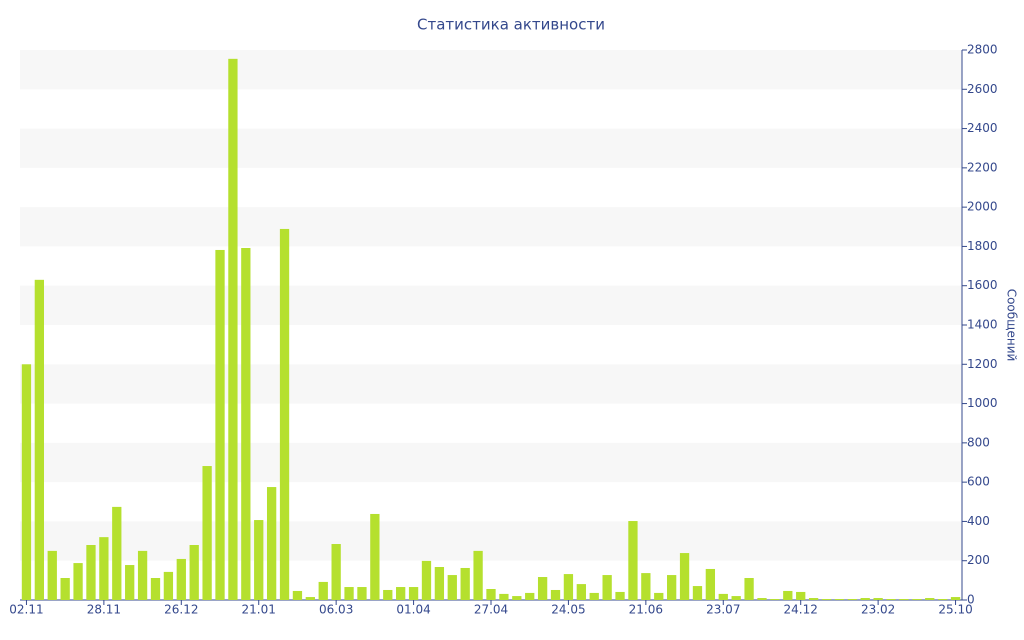  I want to click on y-tick-label: 200, so click(978, 560).